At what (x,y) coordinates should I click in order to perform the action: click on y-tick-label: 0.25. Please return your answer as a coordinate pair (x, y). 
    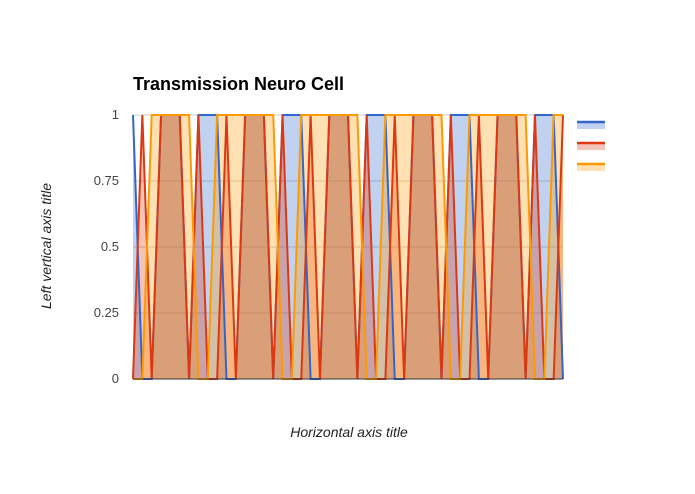
    Looking at the image, I should click on (106, 312).